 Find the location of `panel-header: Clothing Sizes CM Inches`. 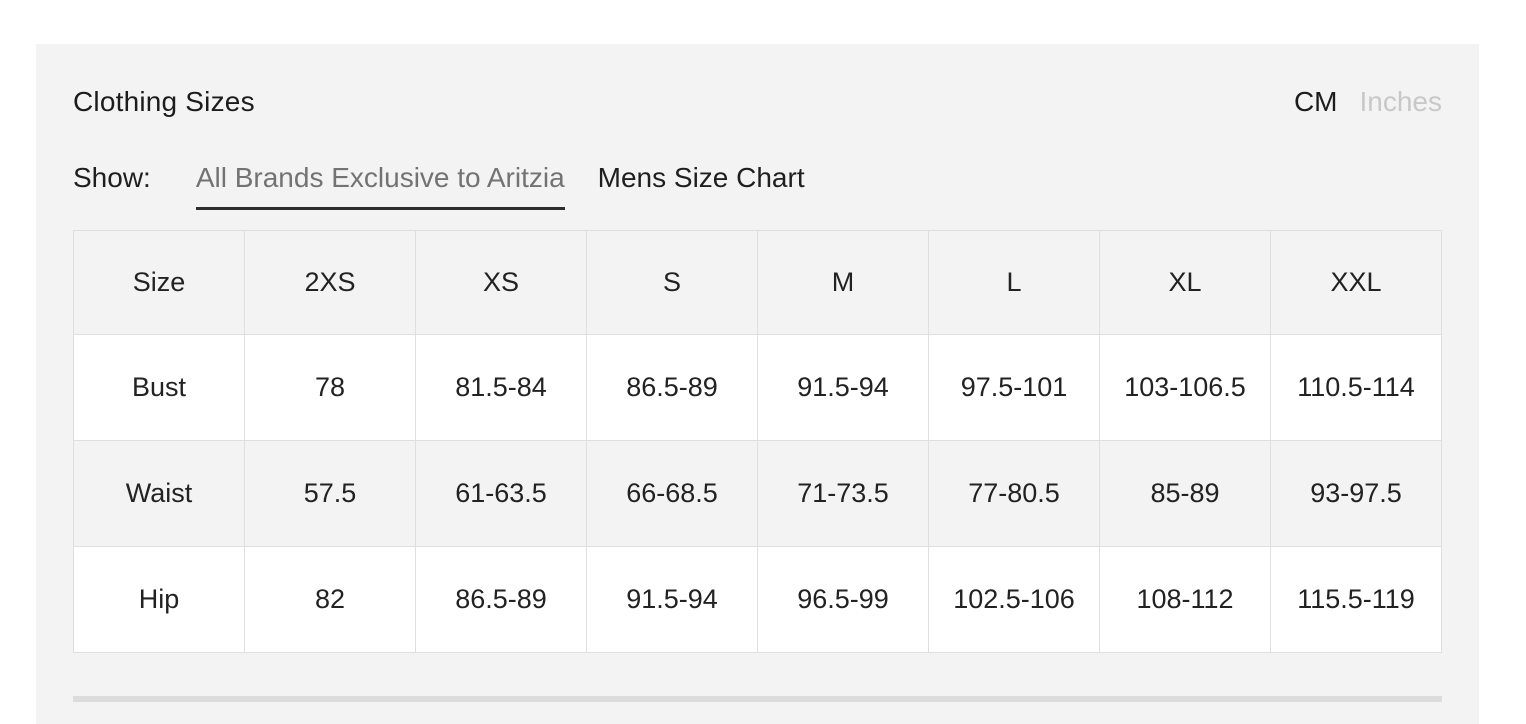

panel-header: Clothing Sizes CM Inches is located at coordinates (757, 81).